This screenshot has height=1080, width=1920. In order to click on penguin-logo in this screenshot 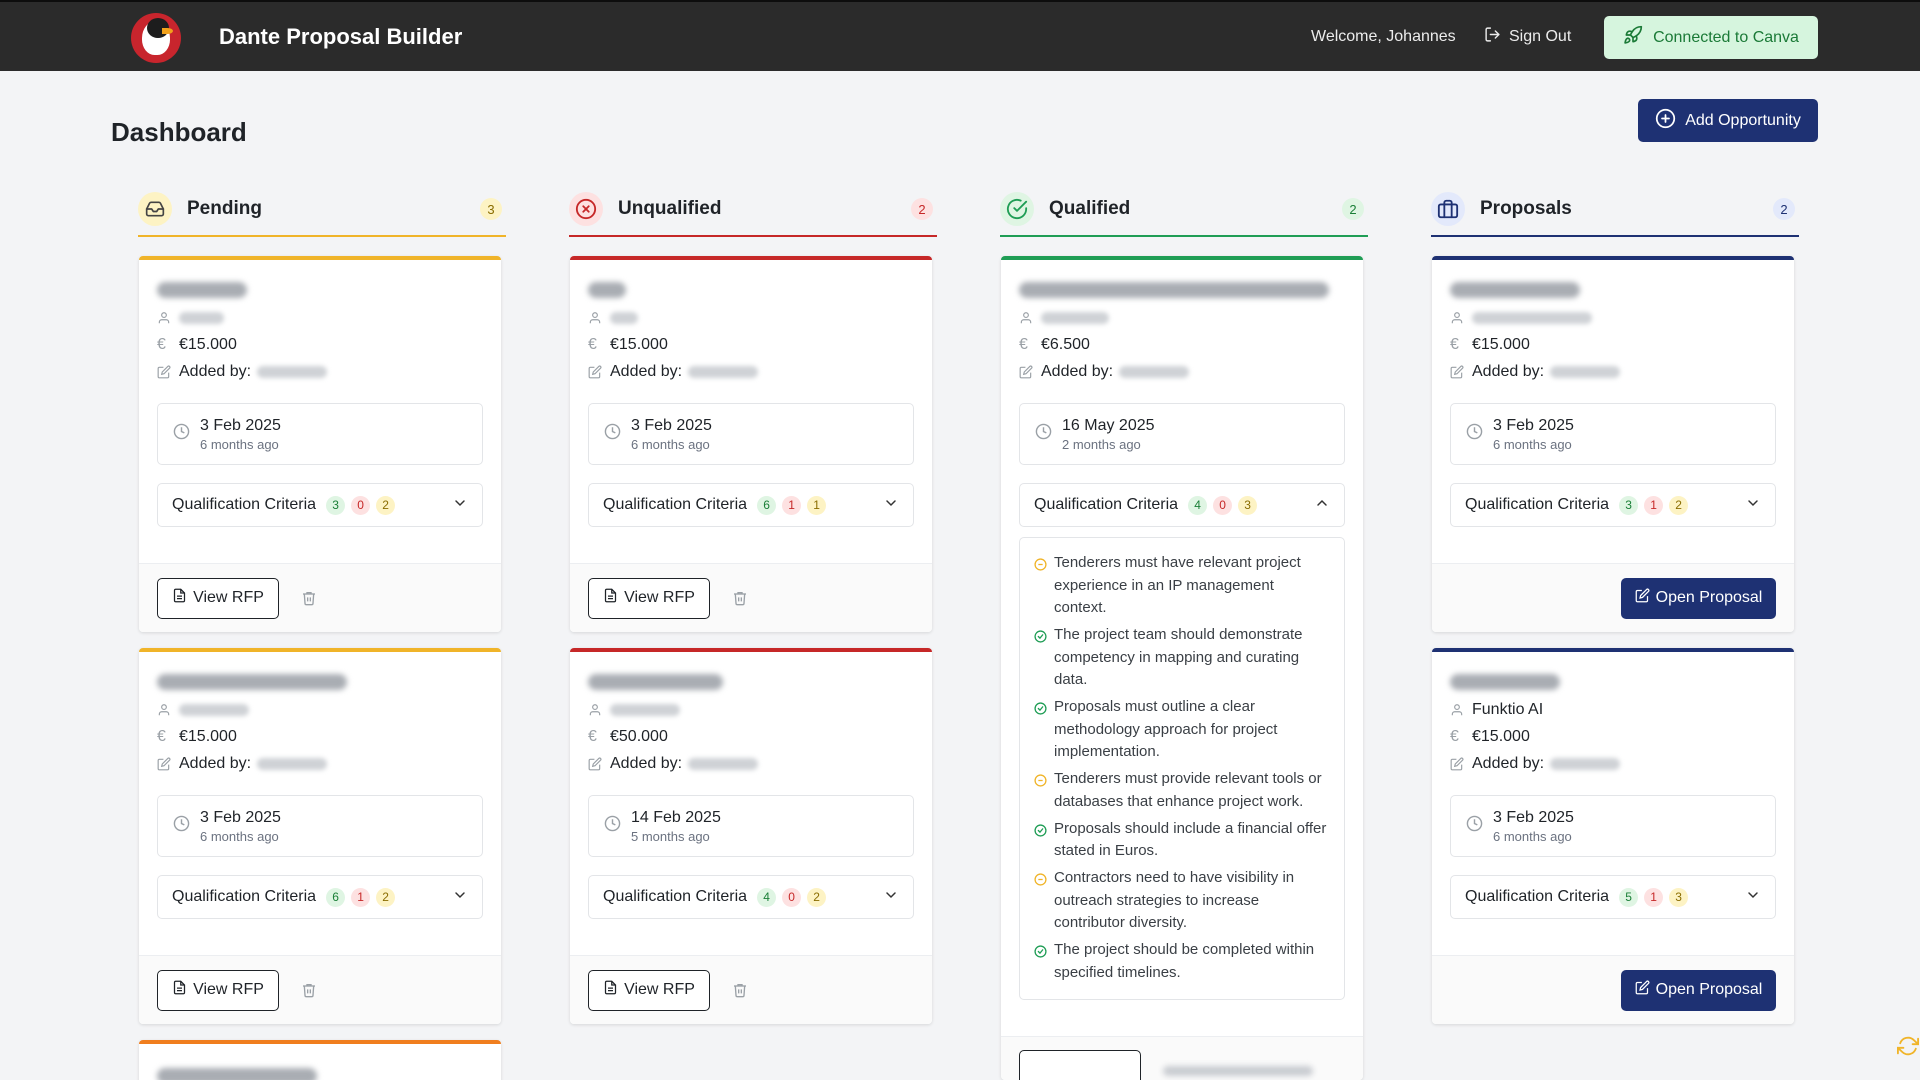, I will do `click(156, 38)`.